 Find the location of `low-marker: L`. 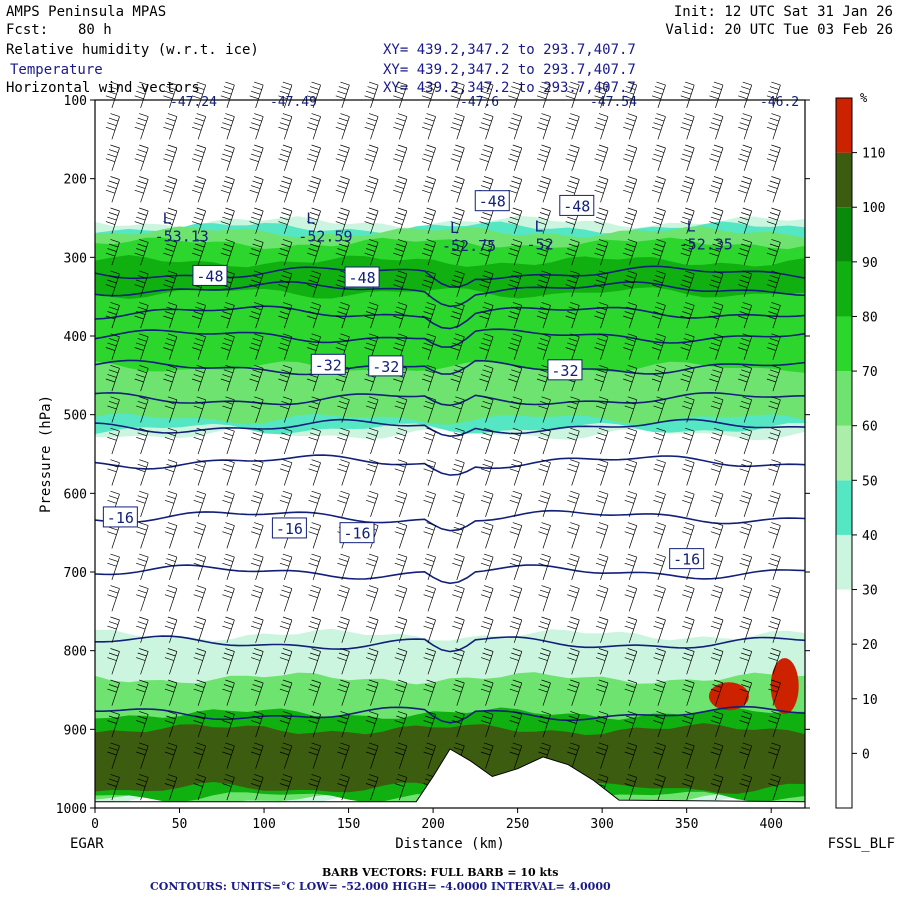

low-marker: L is located at coordinates (167, 219).